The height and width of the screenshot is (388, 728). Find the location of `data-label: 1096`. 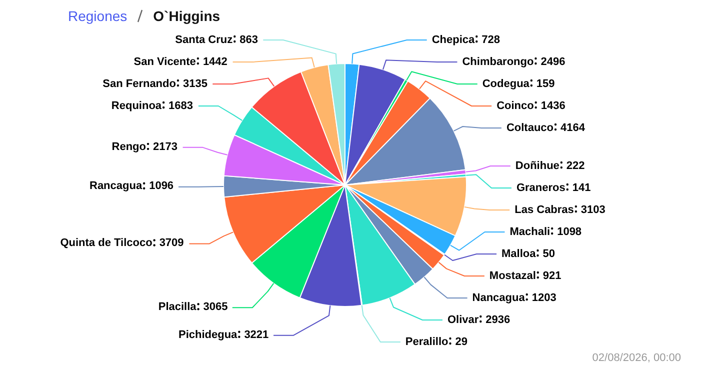

data-label: 1096 is located at coordinates (161, 186).